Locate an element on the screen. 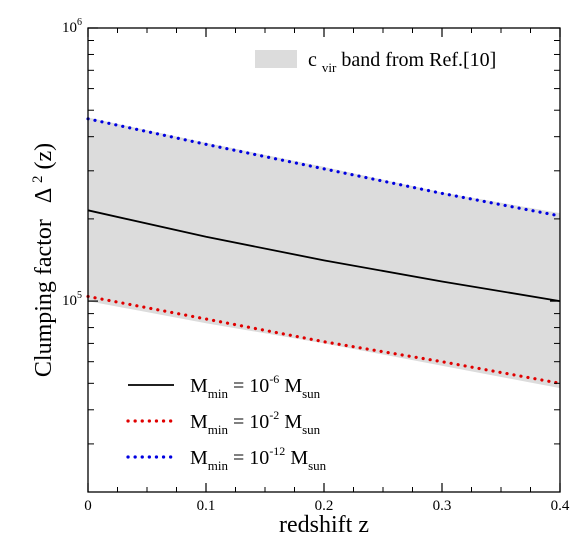 Image resolution: width=582 pixels, height=542 pixels. band-legend: c vir band from Ref.[10] is located at coordinates (375, 63).